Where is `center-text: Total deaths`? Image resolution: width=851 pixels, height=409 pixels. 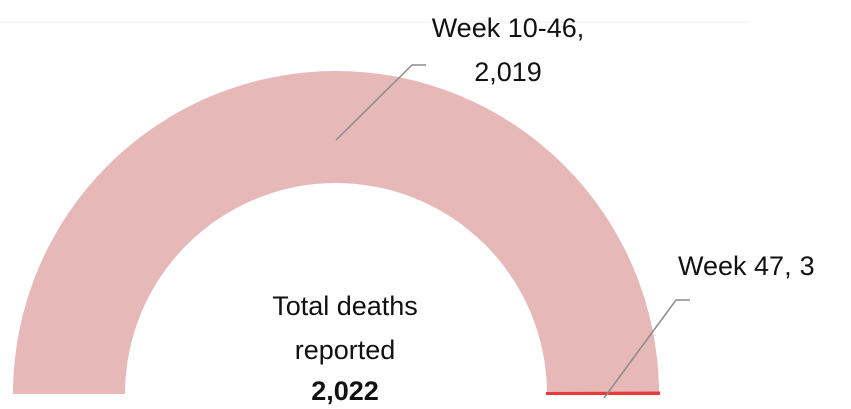 center-text: Total deaths is located at coordinates (345, 306).